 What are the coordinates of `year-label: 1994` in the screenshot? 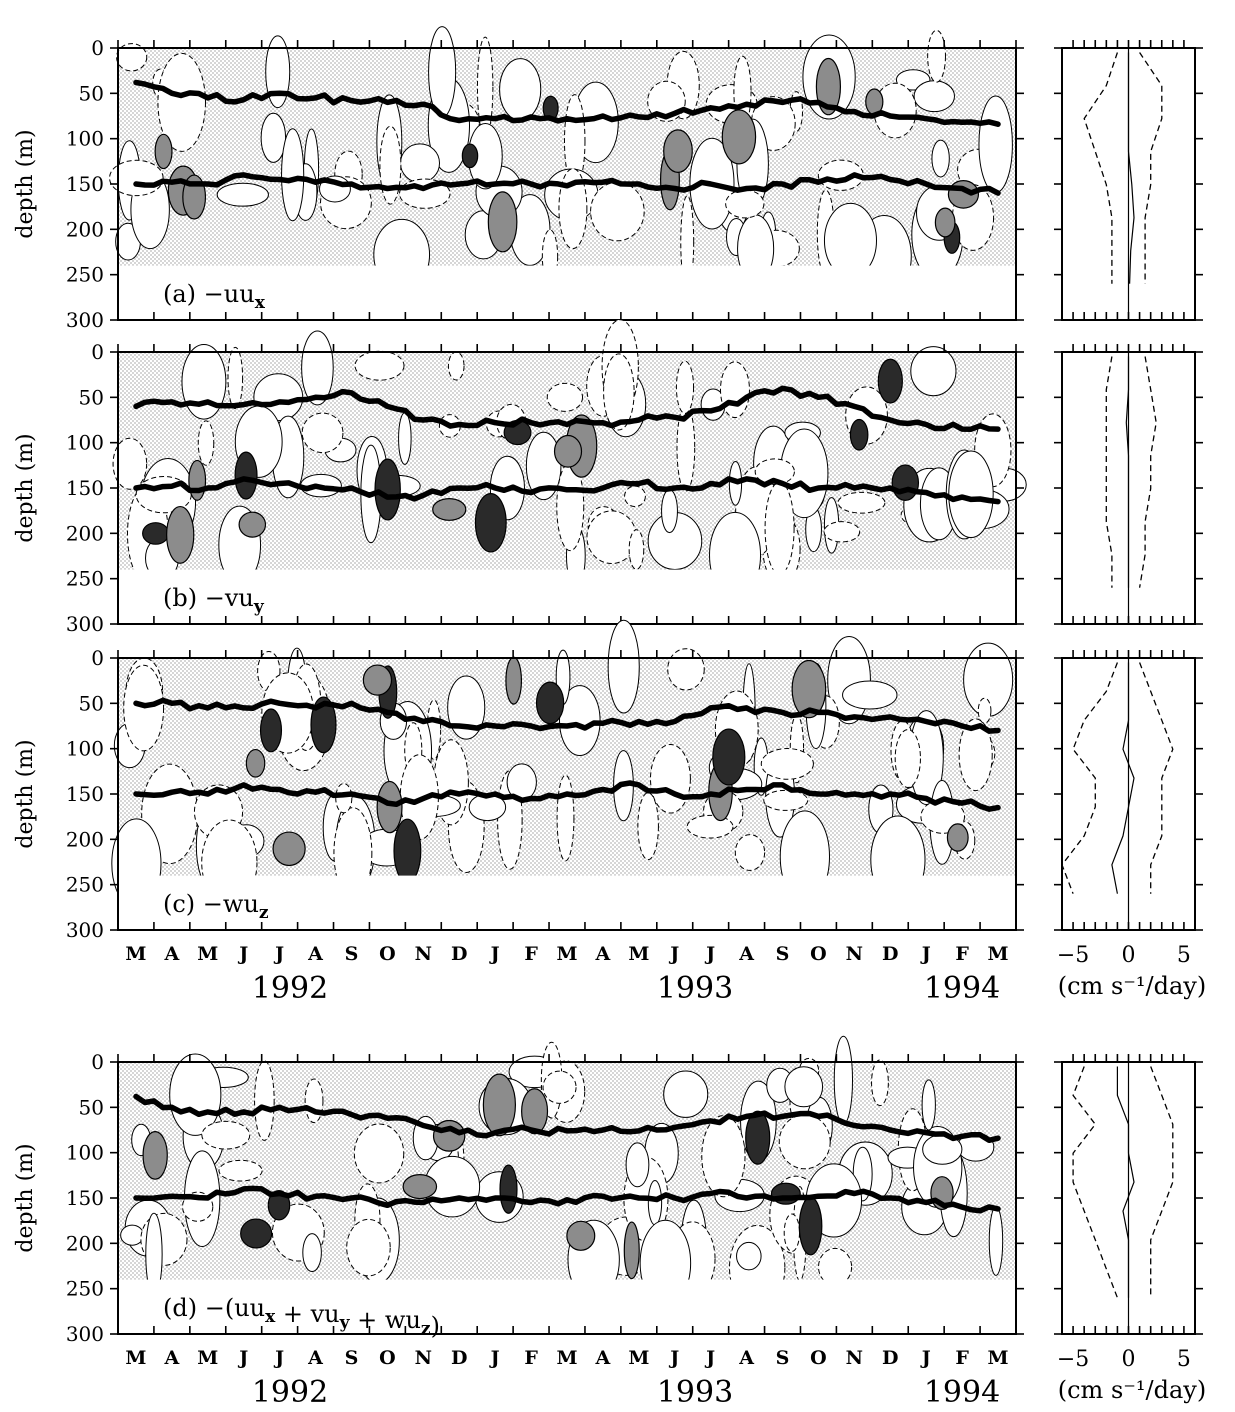 It's located at (962, 988).